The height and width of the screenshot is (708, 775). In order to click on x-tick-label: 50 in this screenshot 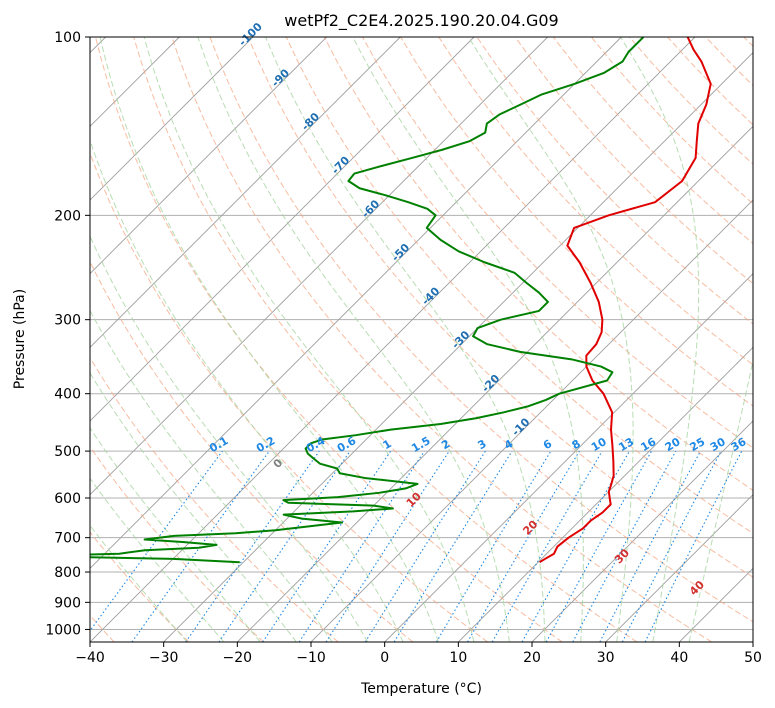, I will do `click(753, 658)`.